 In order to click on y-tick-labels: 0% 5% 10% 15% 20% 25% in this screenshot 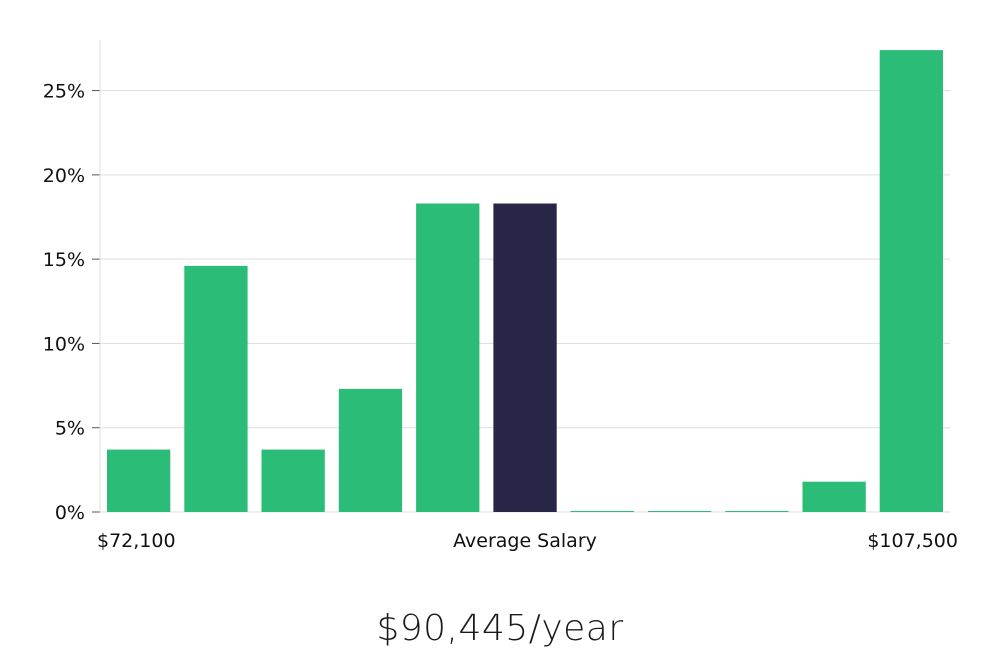, I will do `click(64, 302)`.